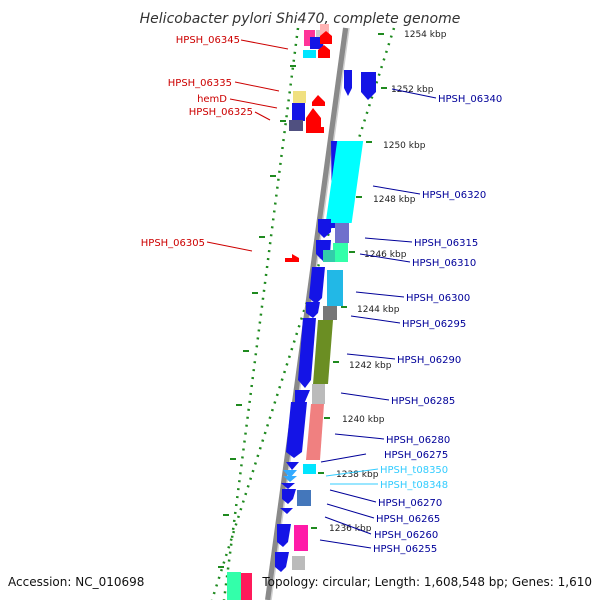  What do you see at coordinates (414, 485) in the screenshot?
I see `gene-label-HPSH_t08348: HPSH_t08348` at bounding box center [414, 485].